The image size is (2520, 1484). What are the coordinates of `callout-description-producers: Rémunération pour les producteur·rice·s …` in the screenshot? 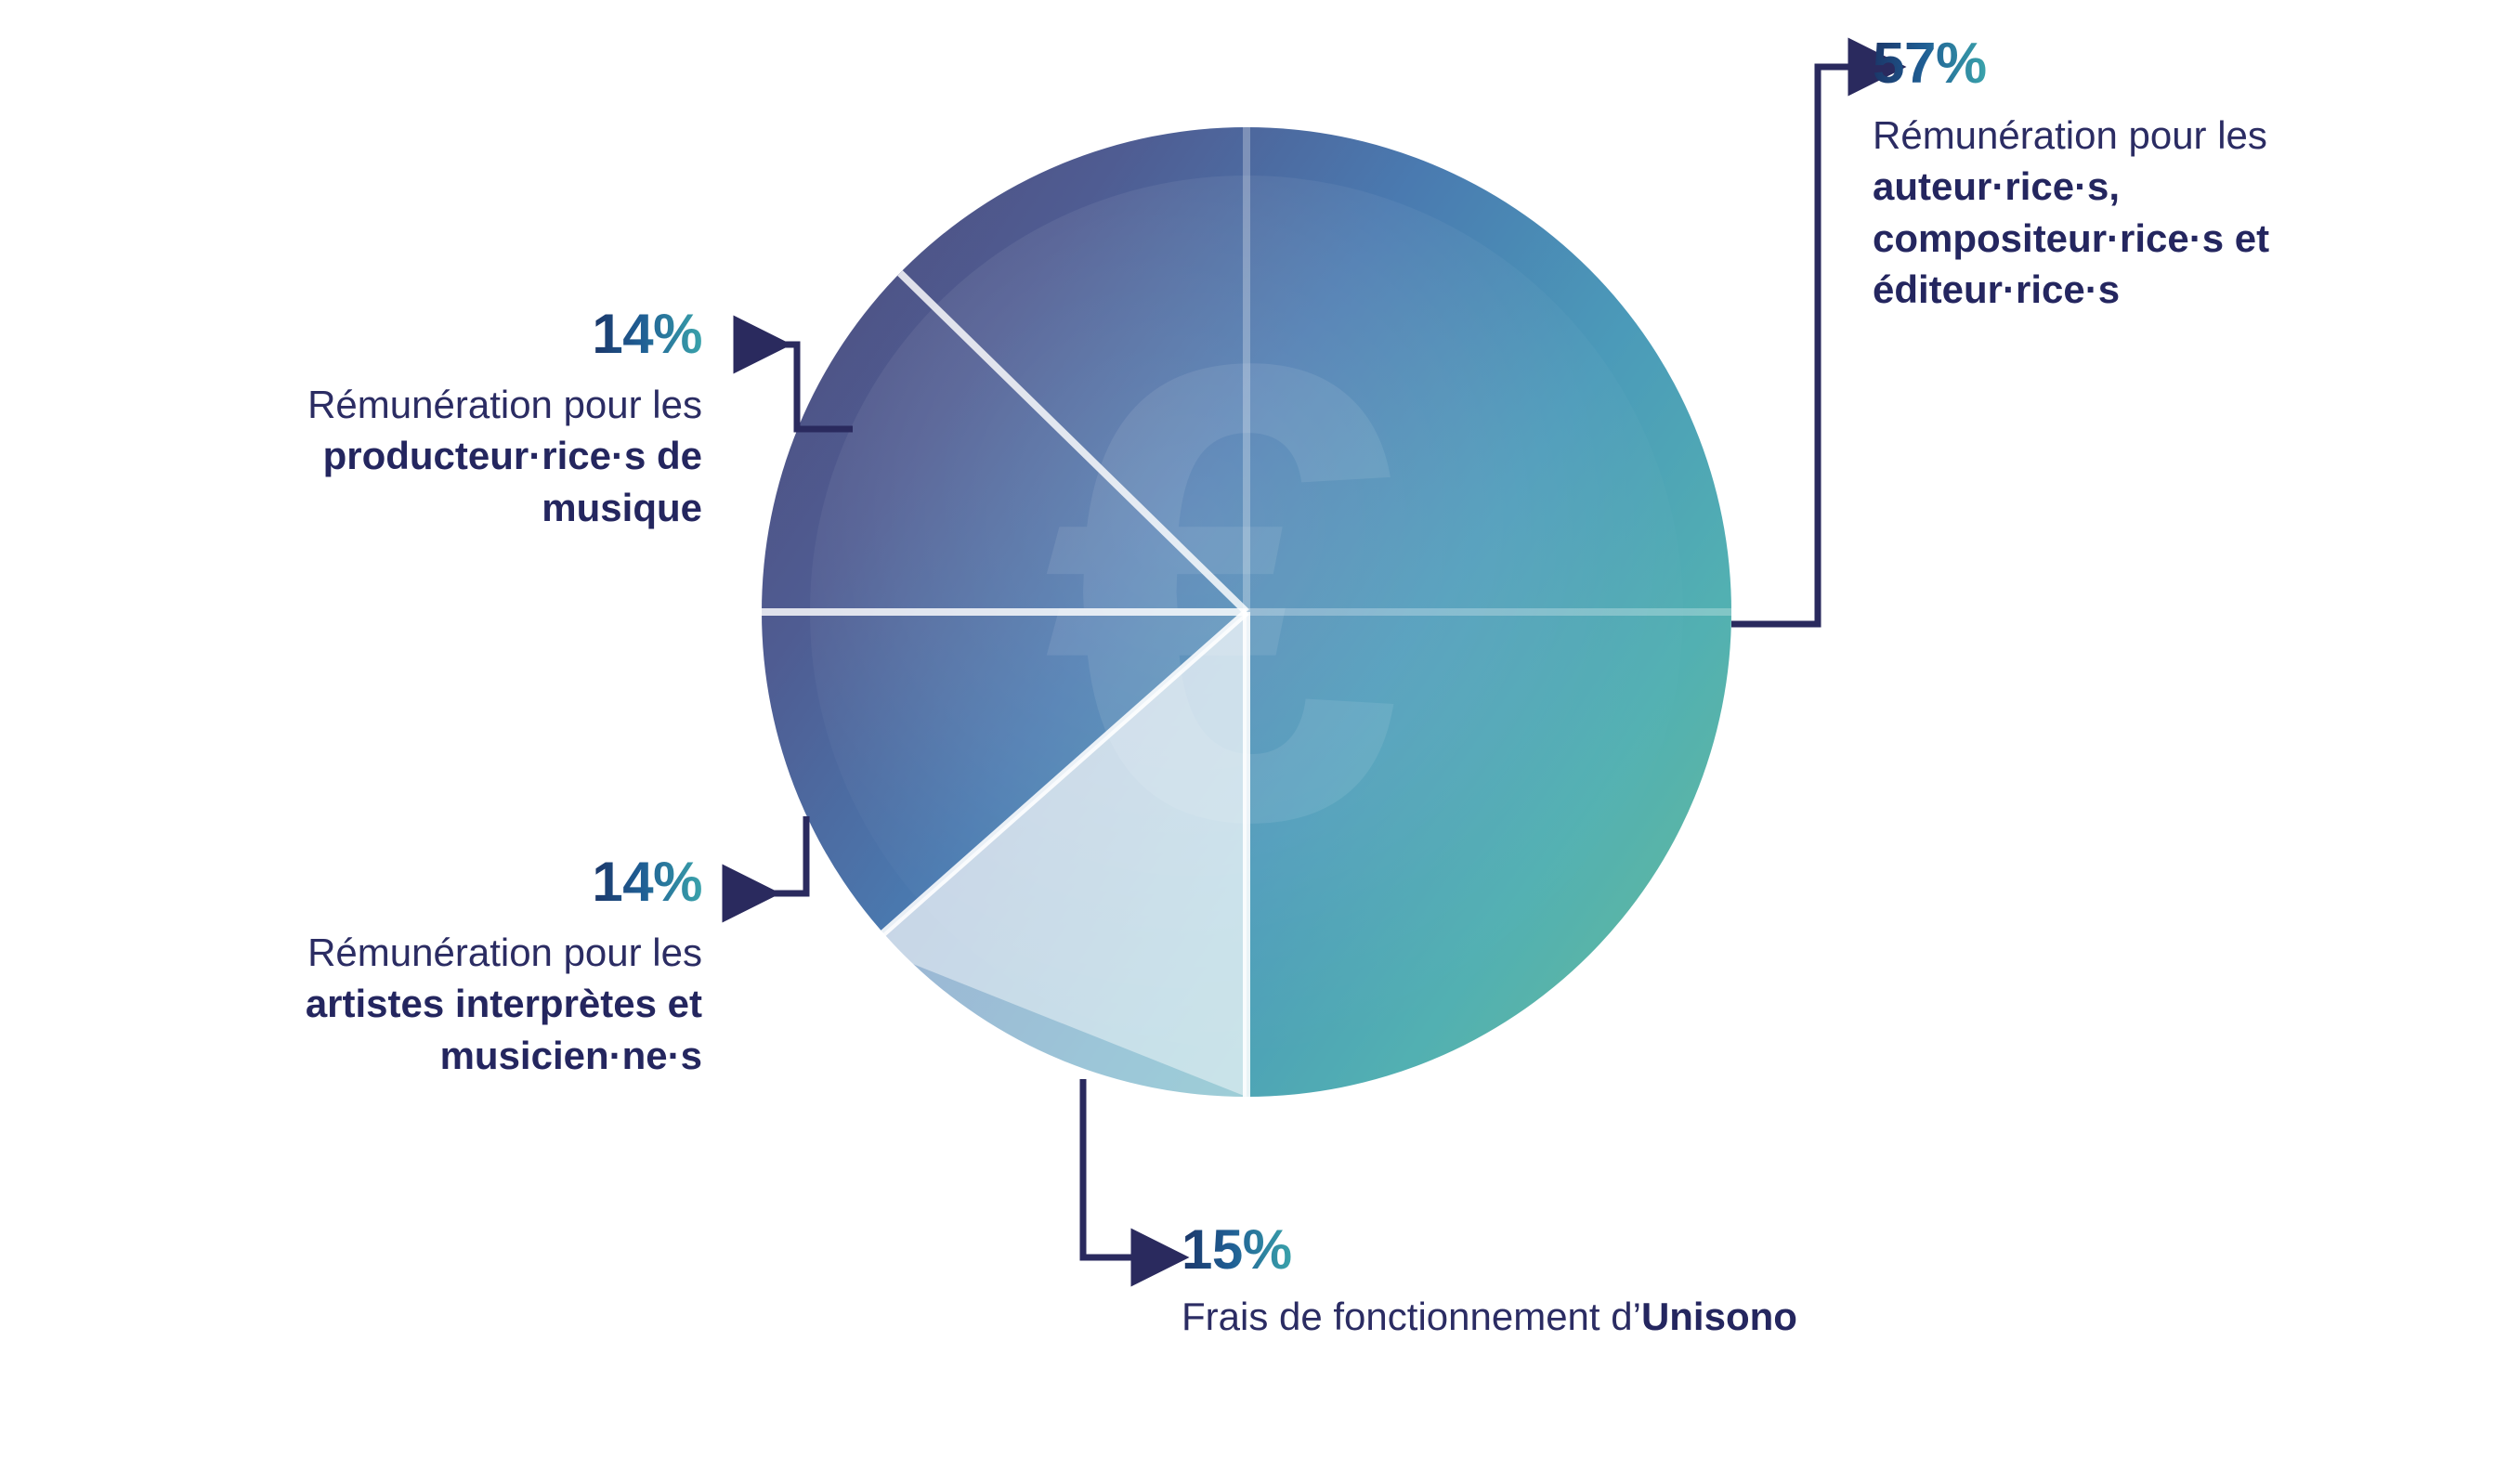 It's located at (391, 456).